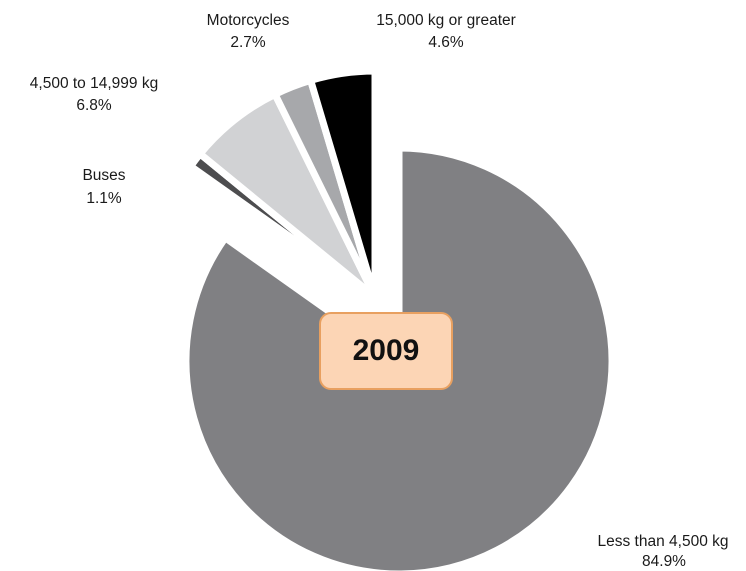 Image resolution: width=746 pixels, height=571 pixels. I want to click on slice-label-4500-to-14999: 4,500 to 14,999 kg, so click(94, 83).